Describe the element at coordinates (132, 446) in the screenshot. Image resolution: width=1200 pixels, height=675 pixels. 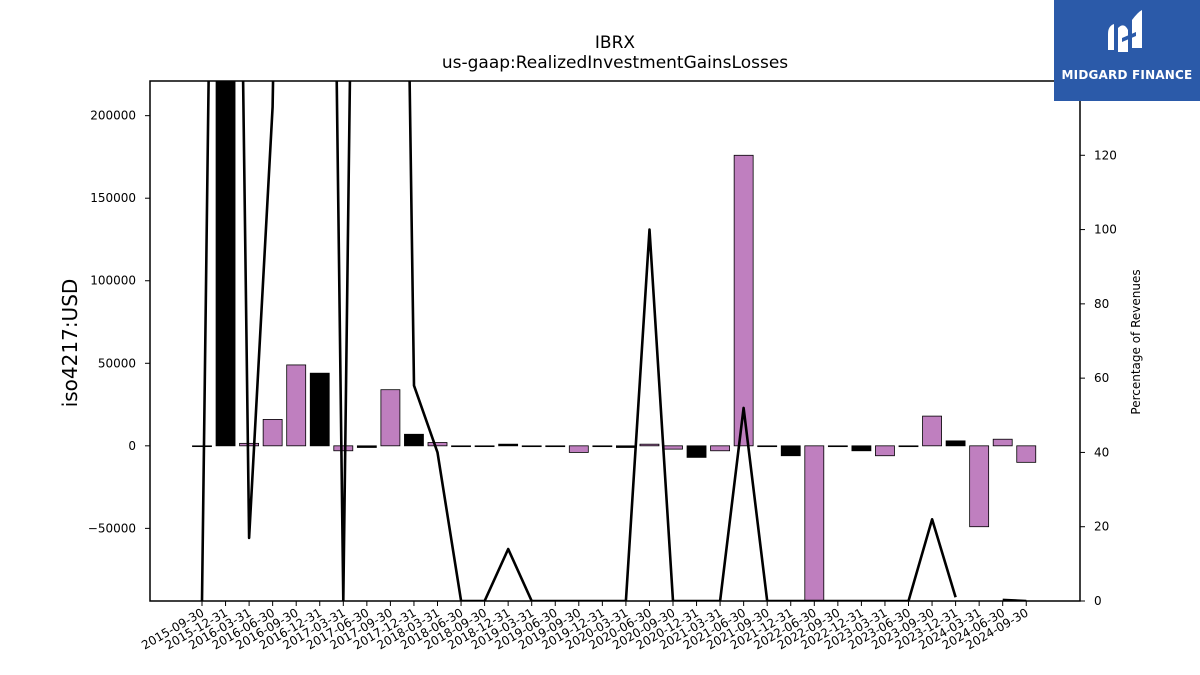
I see `y-tick-label: 0` at that location.